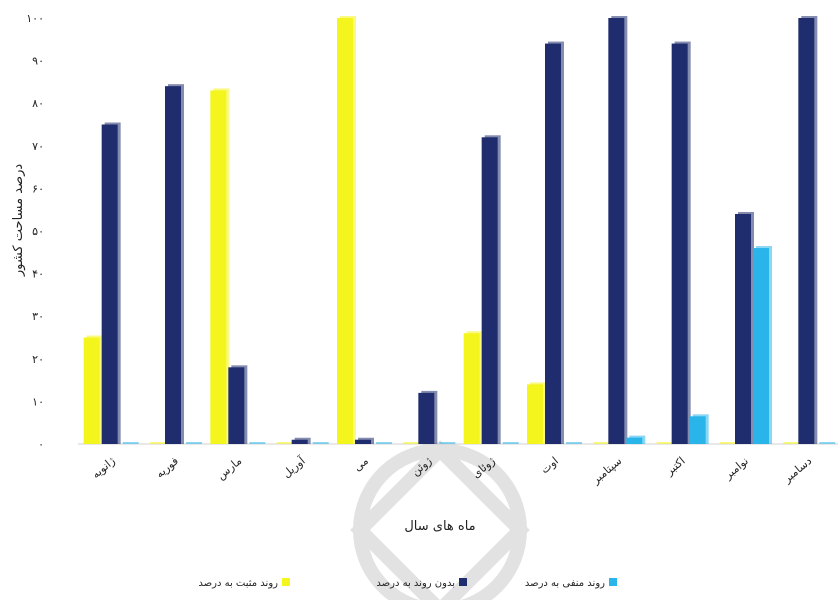 The height and width of the screenshot is (600, 840). I want to click on x-tick-label: مارس, so click(229, 468).